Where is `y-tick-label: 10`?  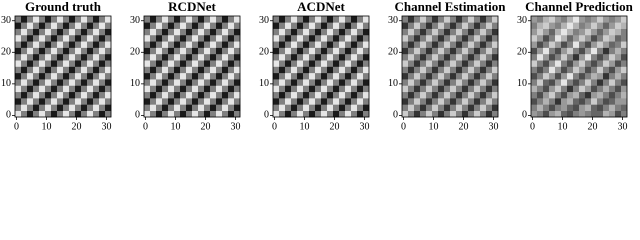
y-tick-label: 10 is located at coordinates (6, 83).